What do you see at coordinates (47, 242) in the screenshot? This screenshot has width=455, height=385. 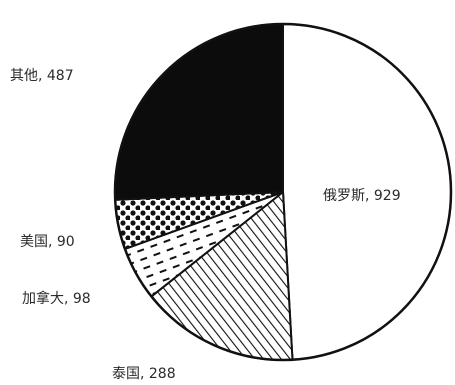 I see `slice-label-4: 美国, 90` at bounding box center [47, 242].